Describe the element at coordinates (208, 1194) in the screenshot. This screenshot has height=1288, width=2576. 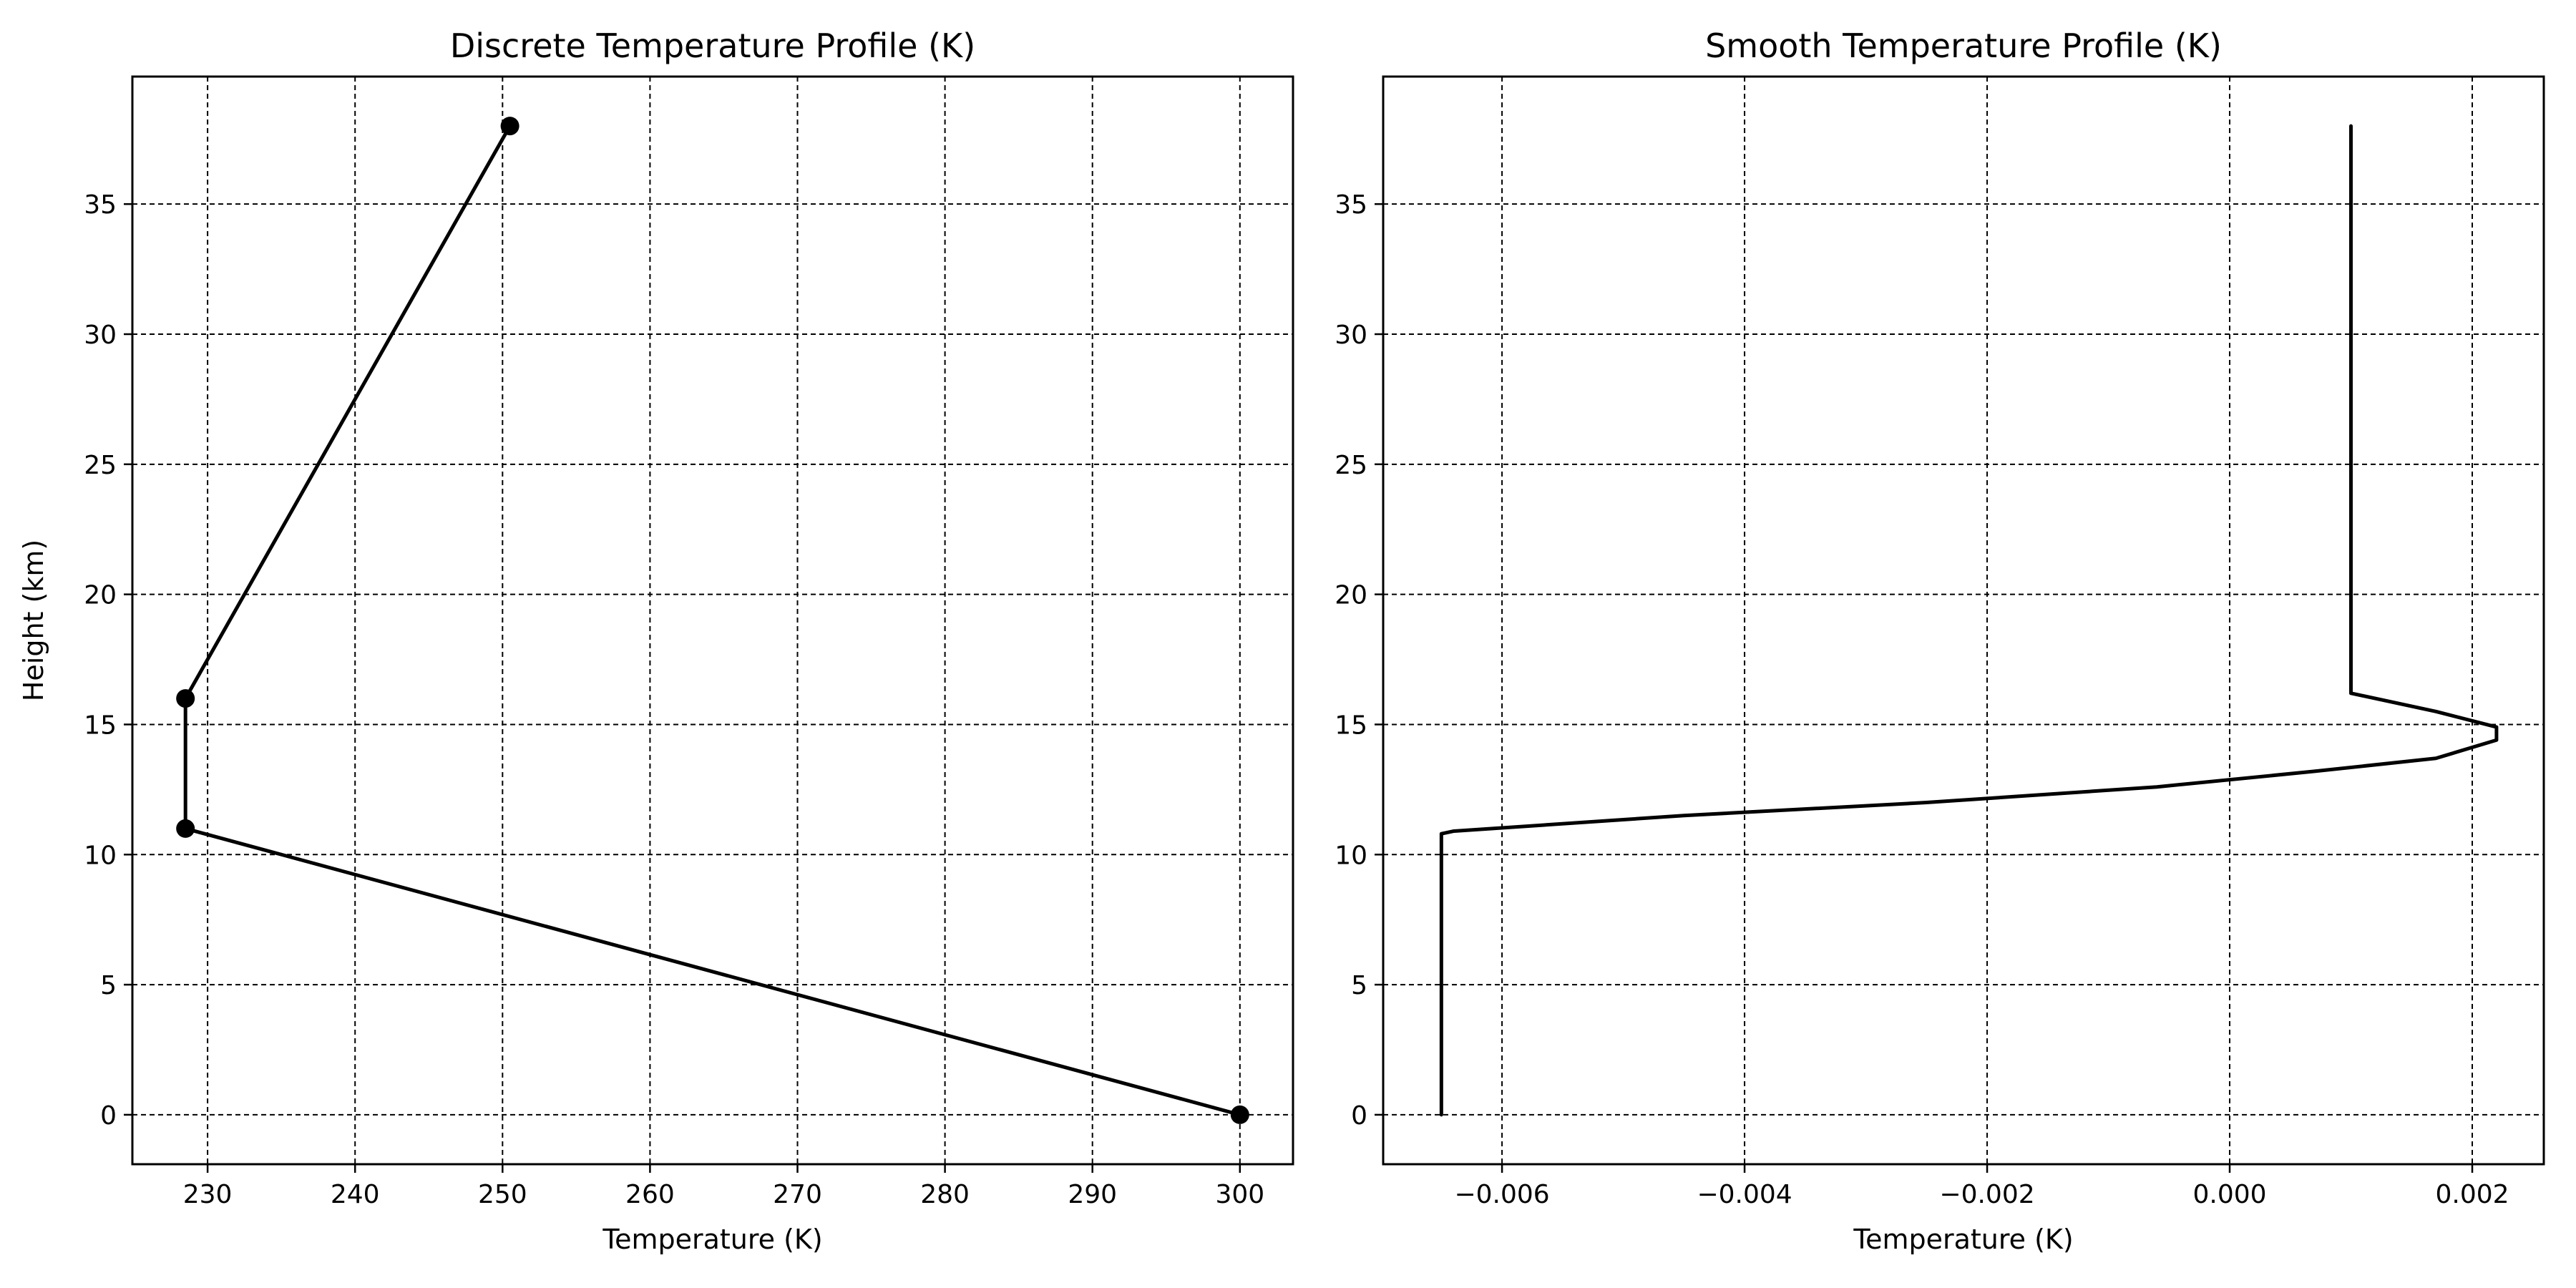
I see `discrete-x-tick-label: 230` at that location.